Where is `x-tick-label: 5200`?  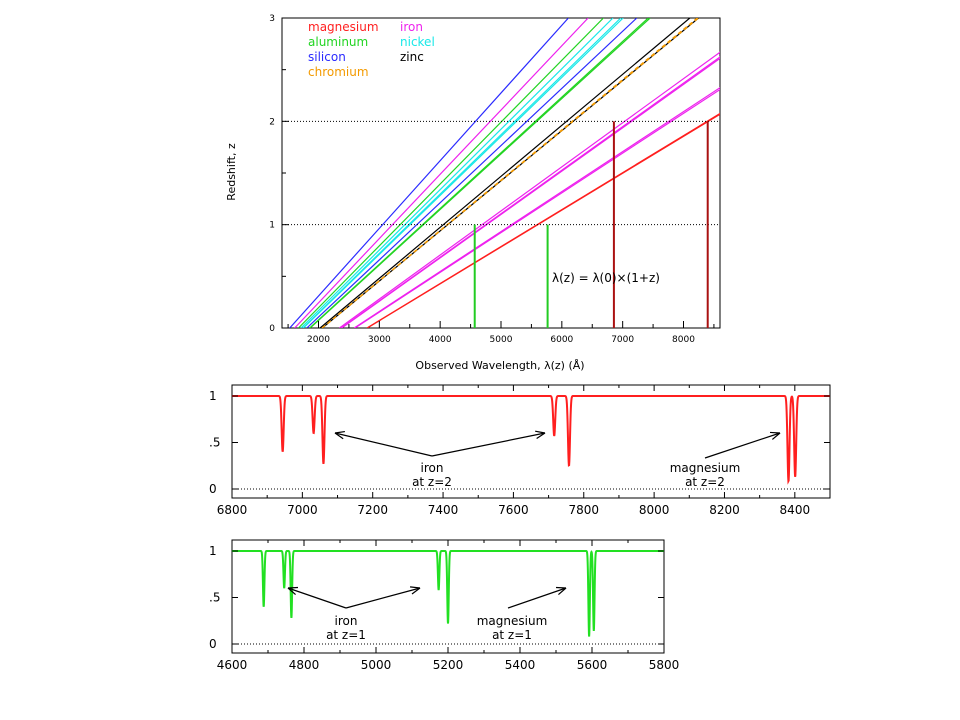
x-tick-label: 5200 is located at coordinates (448, 665).